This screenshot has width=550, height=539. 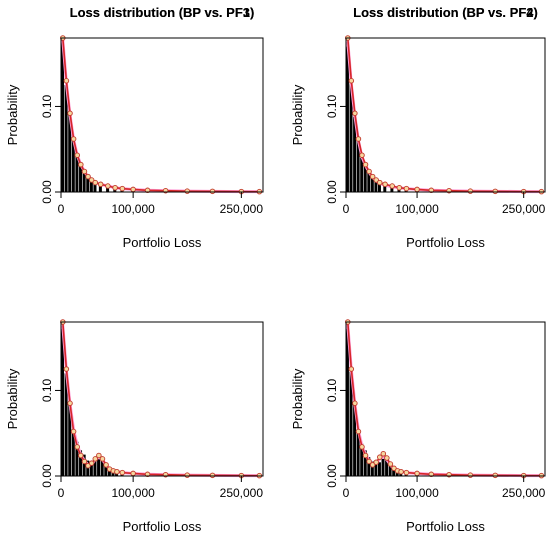 I want to click on x-tick-label: 100,000, so click(x=417, y=209).